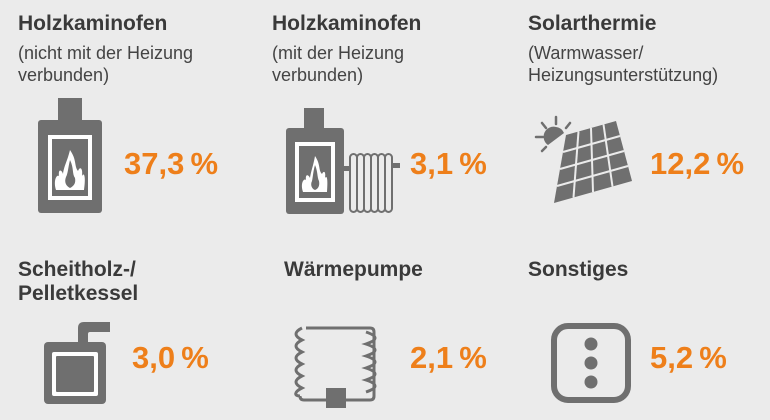  What do you see at coordinates (171, 163) in the screenshot?
I see `item-value-1: 37,3 %` at bounding box center [171, 163].